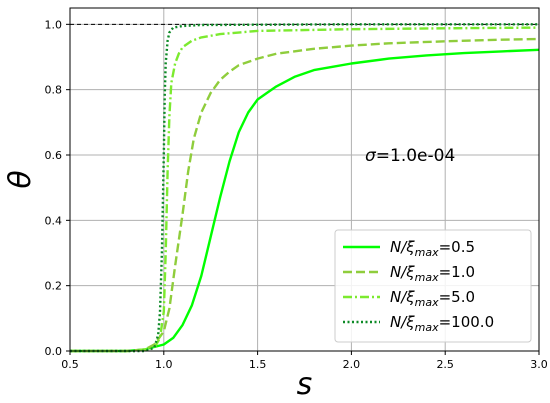  Describe the element at coordinates (467, 322) in the screenshot. I see `legend-value: =100.0` at that location.